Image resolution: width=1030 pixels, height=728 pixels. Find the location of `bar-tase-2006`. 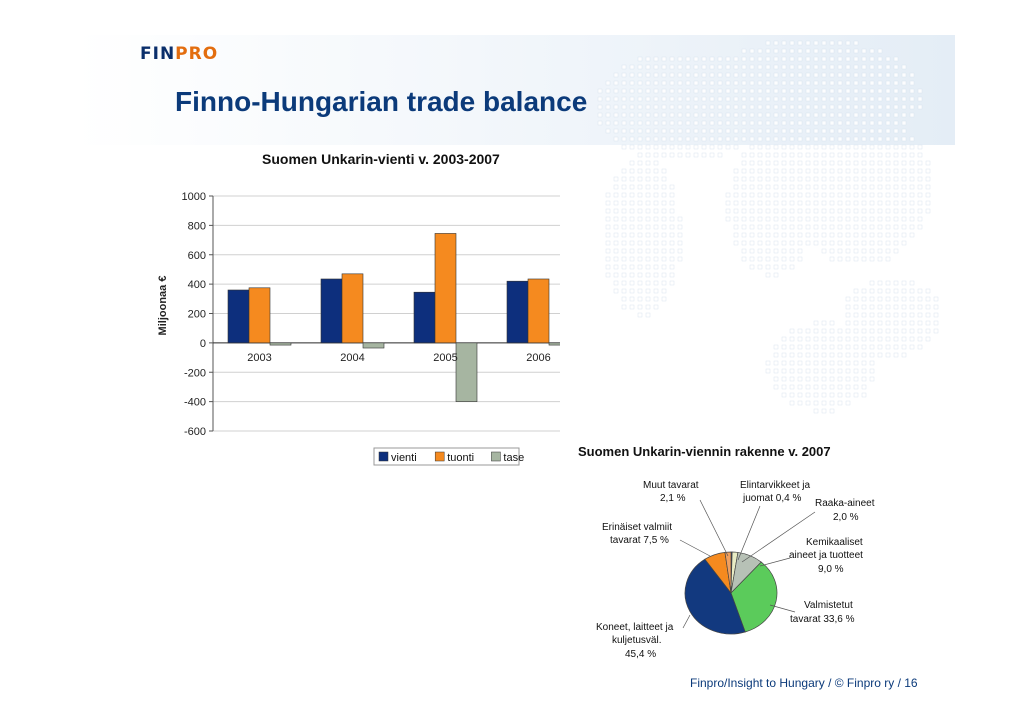

bar-tase-2006 is located at coordinates (554, 344).